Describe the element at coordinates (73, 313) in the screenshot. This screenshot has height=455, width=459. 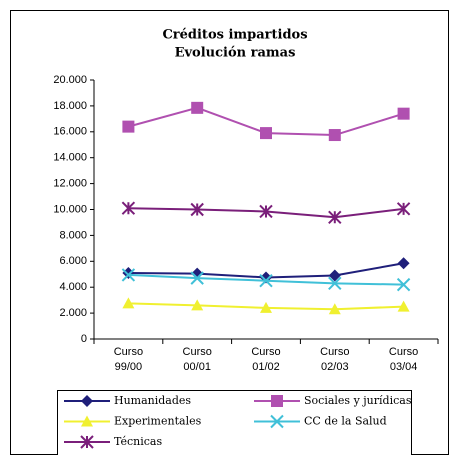
I see `y-tick-label: 2.000` at that location.